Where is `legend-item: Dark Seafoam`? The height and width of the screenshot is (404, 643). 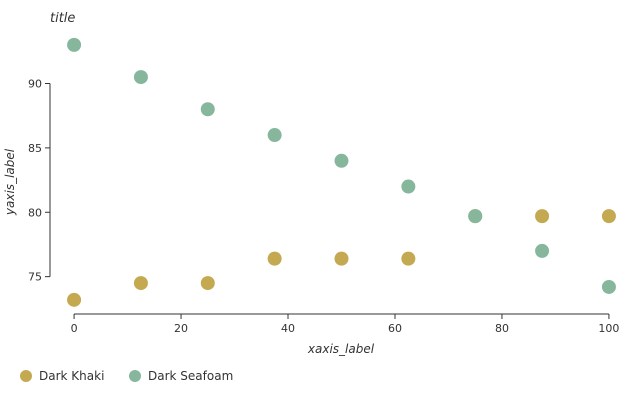 legend-item: Dark Seafoam is located at coordinates (181, 376).